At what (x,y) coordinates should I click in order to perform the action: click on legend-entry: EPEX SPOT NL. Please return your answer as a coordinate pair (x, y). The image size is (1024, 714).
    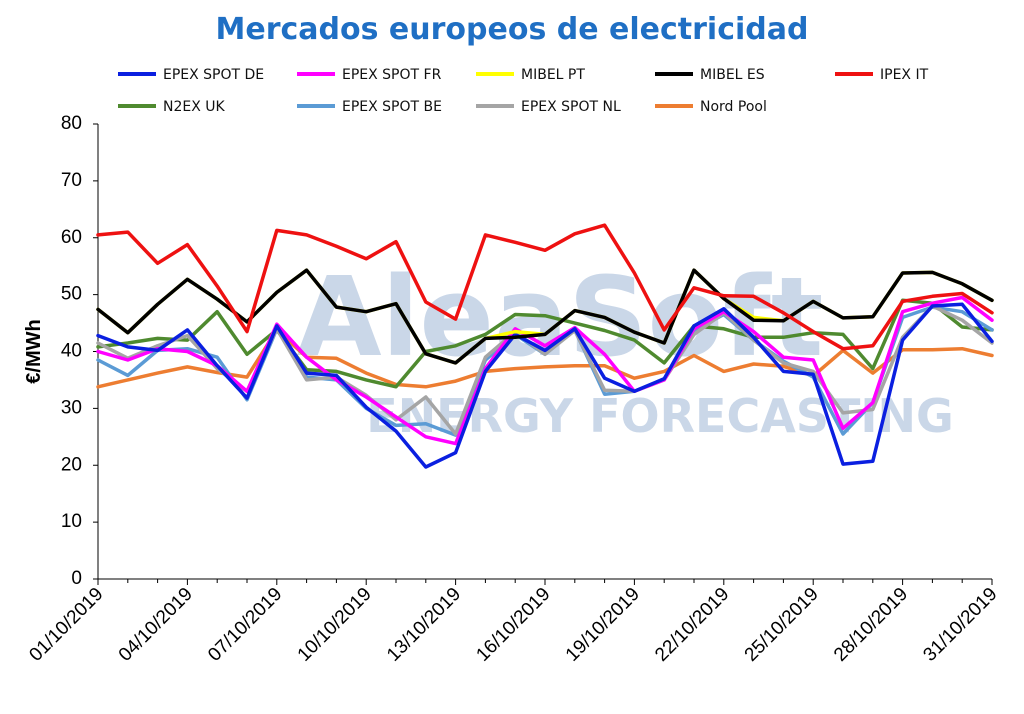
    Looking at the image, I should click on (548, 107).